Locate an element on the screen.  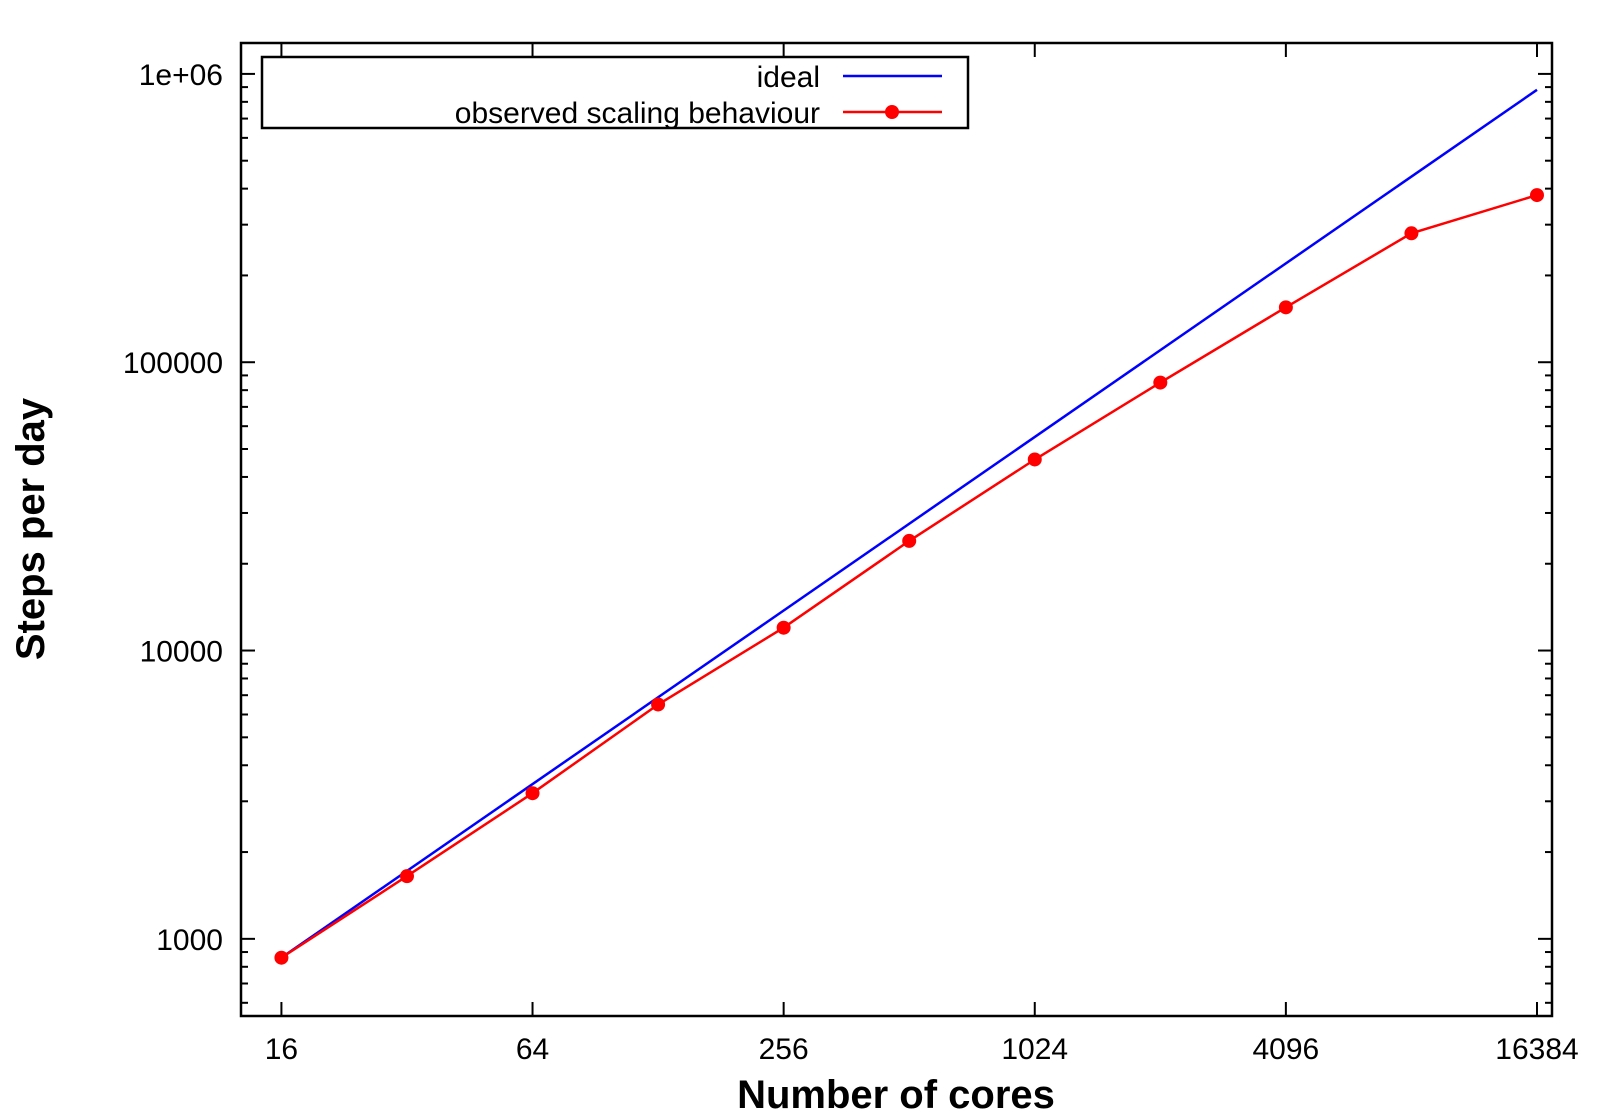
legend-marker-observed is located at coordinates (892, 112).